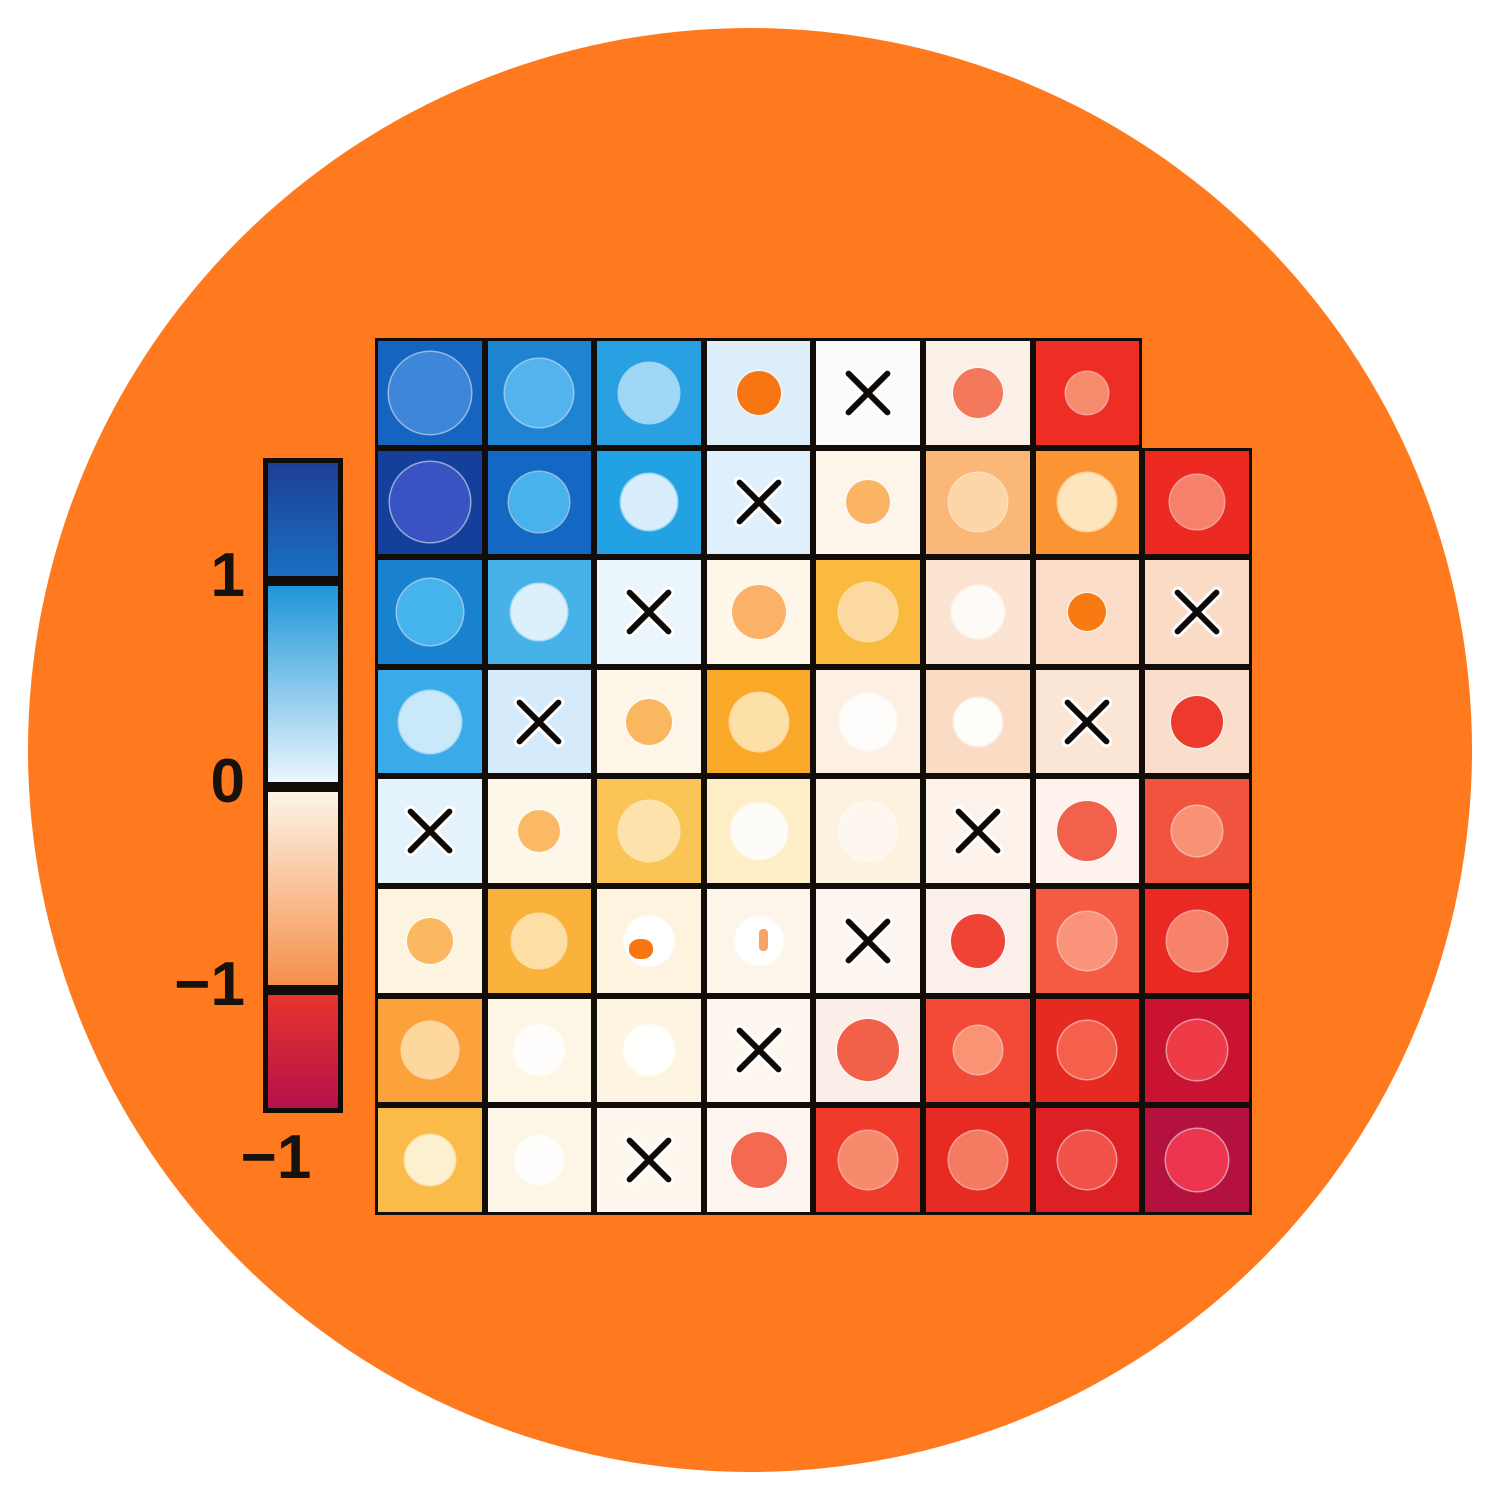  What do you see at coordinates (303, 520) in the screenshot?
I see `segment-dark-blue` at bounding box center [303, 520].